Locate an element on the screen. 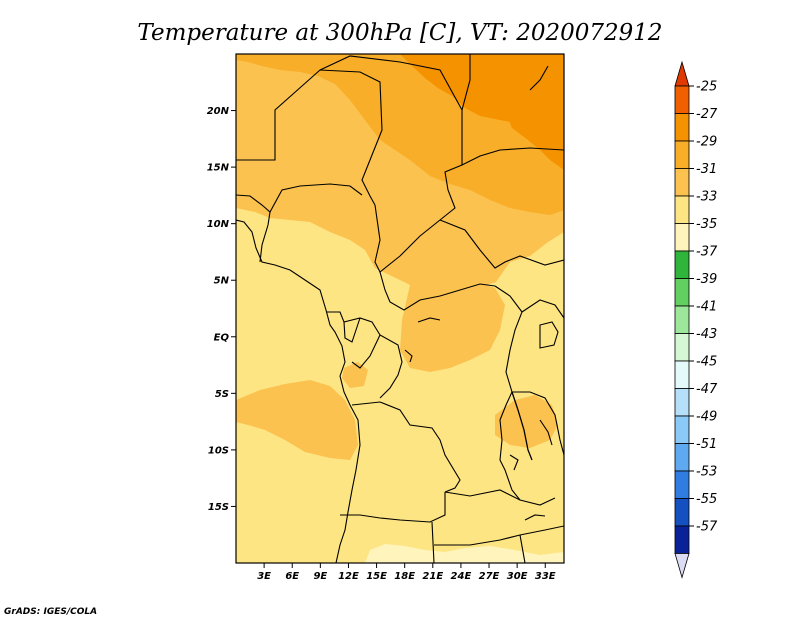 Image resolution: width=800 pixels, height=618 pixels. lat-tick-label: 10S is located at coordinates (218, 450).